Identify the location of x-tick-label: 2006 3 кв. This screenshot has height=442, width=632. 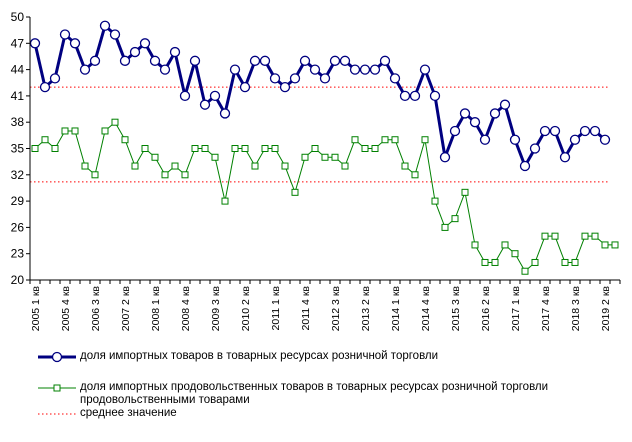
(96, 309).